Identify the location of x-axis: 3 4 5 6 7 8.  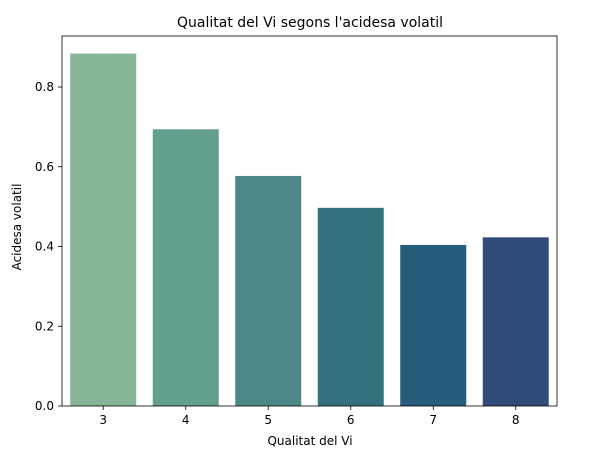
(309, 416).